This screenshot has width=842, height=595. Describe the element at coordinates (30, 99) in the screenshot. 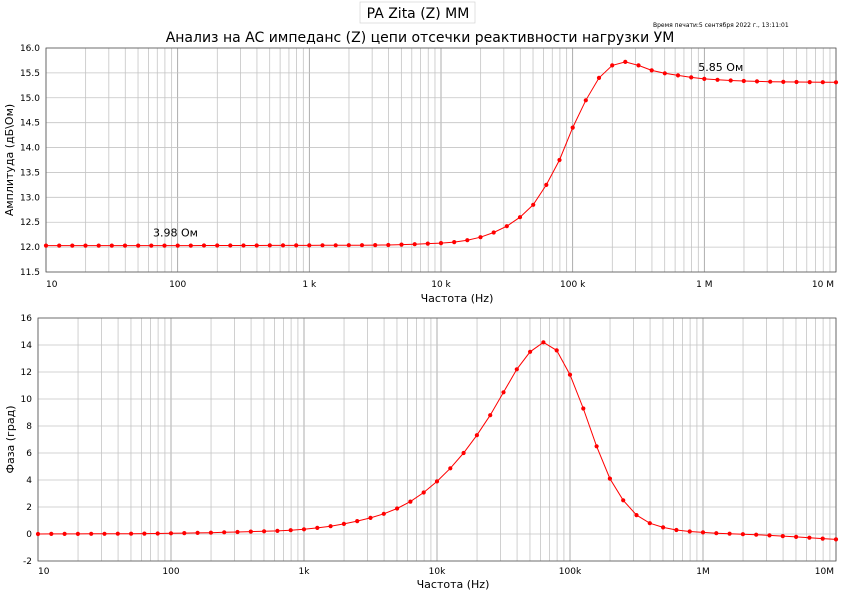

I see `y-tick-label: 15.0` at that location.